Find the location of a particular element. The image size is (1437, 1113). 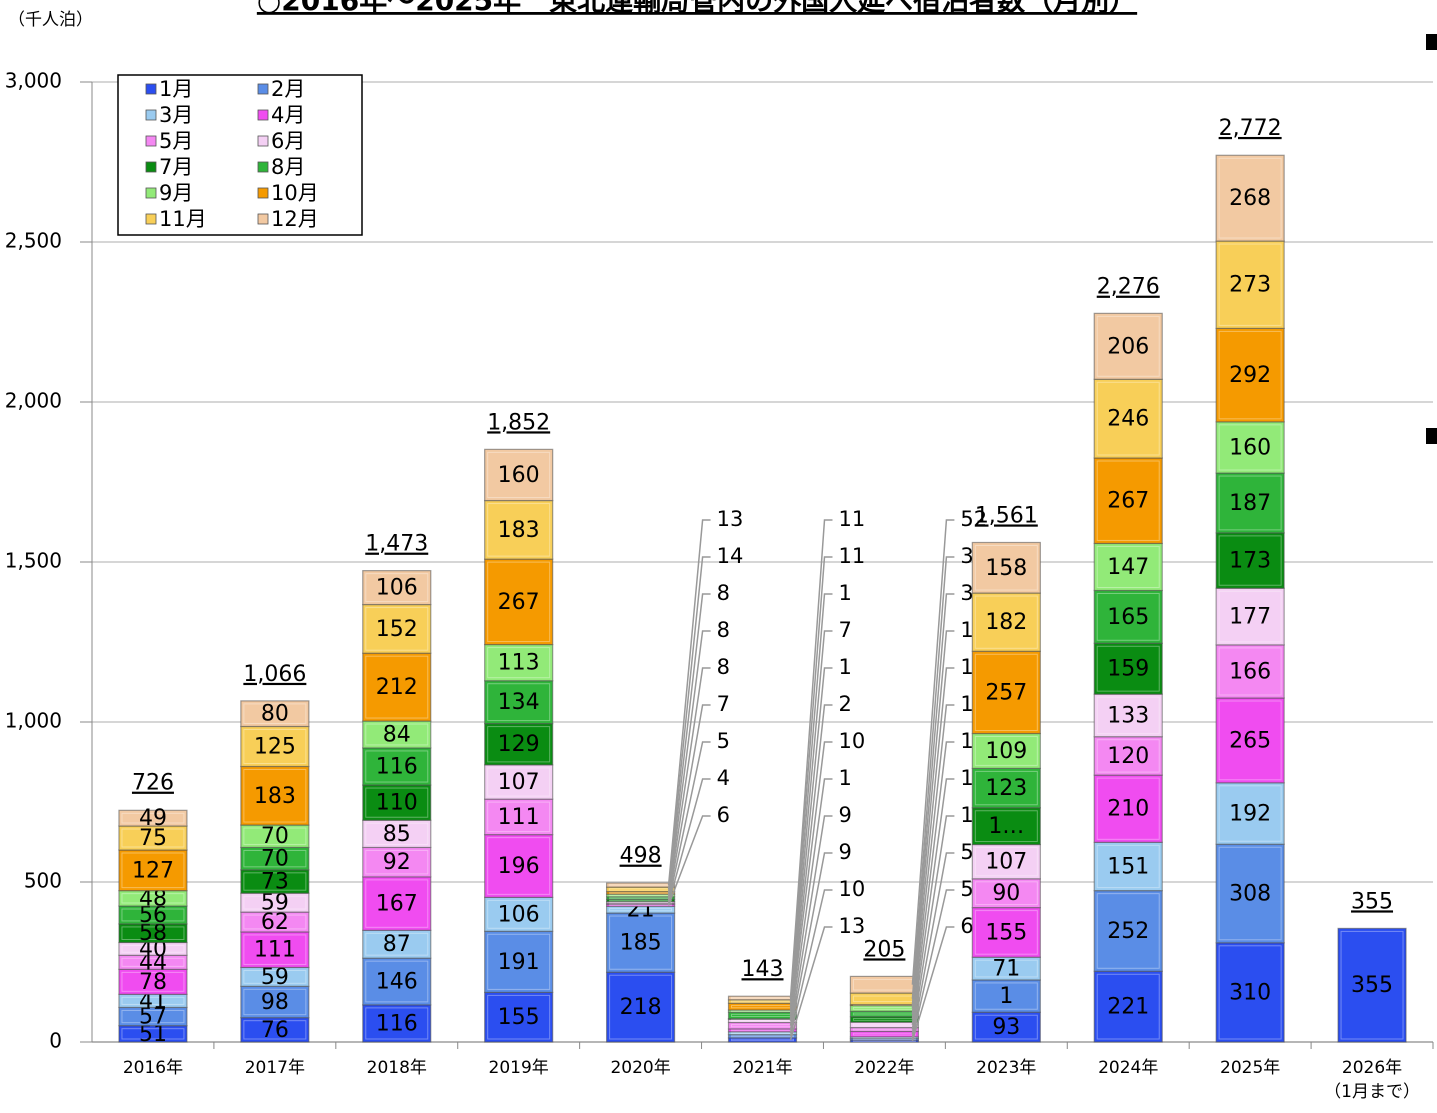

data-label: 123 is located at coordinates (1006, 788).